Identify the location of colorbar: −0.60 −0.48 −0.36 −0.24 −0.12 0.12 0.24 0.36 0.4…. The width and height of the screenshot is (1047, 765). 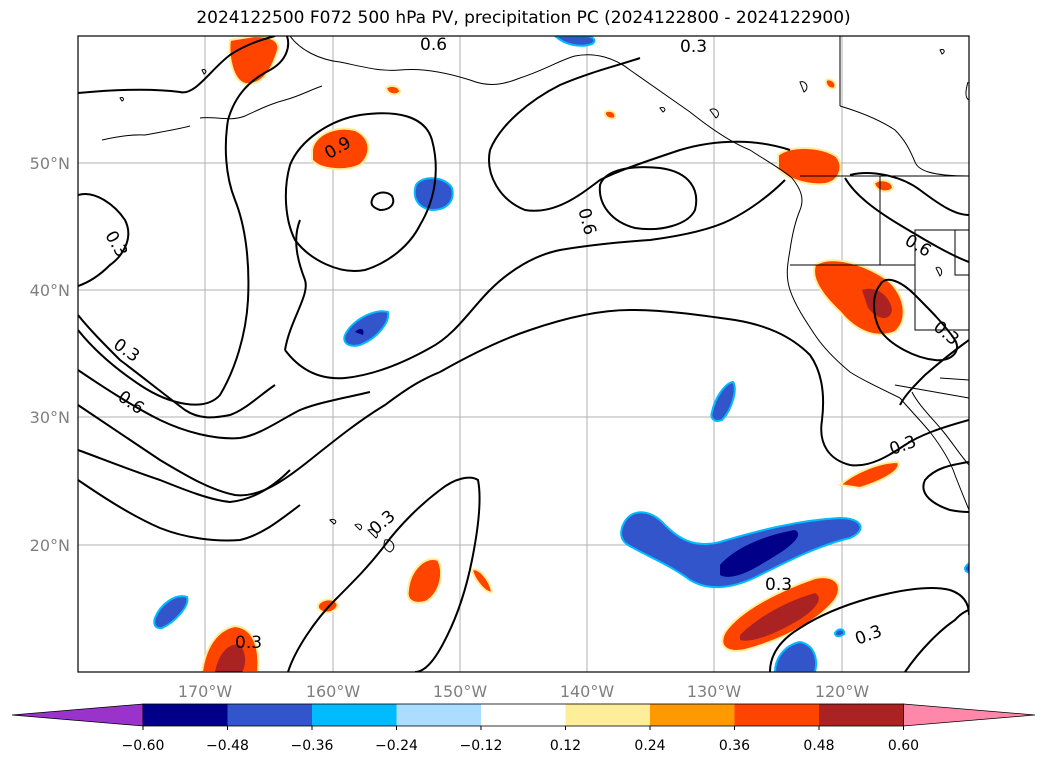
(523, 728).